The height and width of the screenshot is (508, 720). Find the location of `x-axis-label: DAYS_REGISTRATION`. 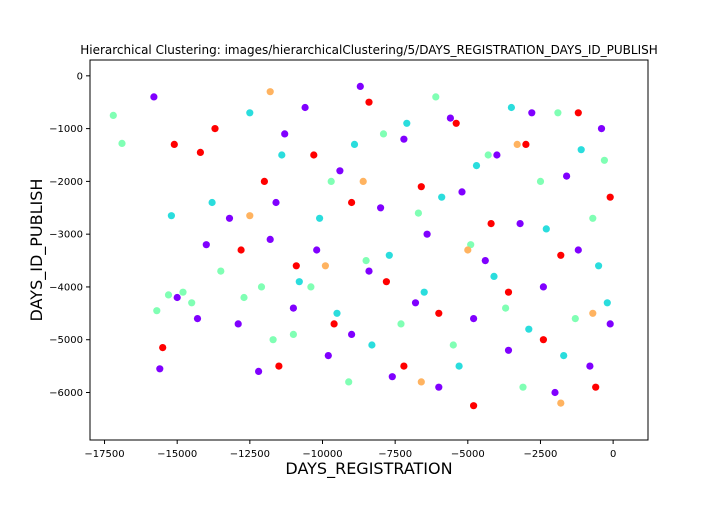

x-axis-label: DAYS_REGISTRATION is located at coordinates (368, 469).